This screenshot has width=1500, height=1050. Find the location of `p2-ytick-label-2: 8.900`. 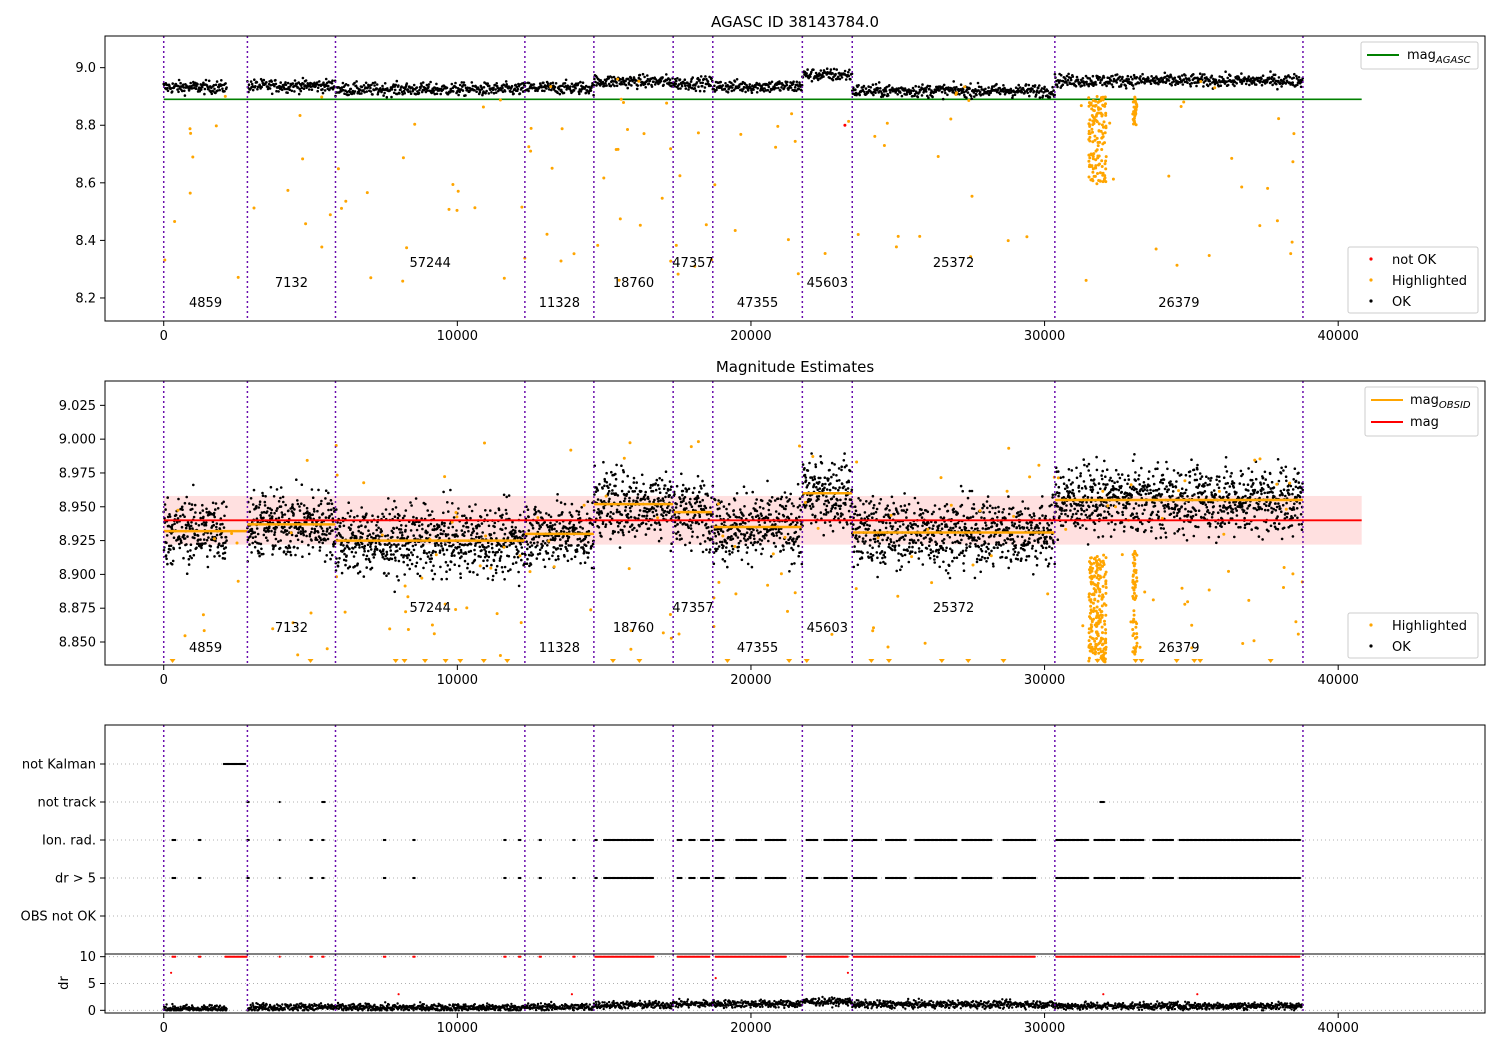

p2-ytick-label-2: 8.900 is located at coordinates (77, 575).